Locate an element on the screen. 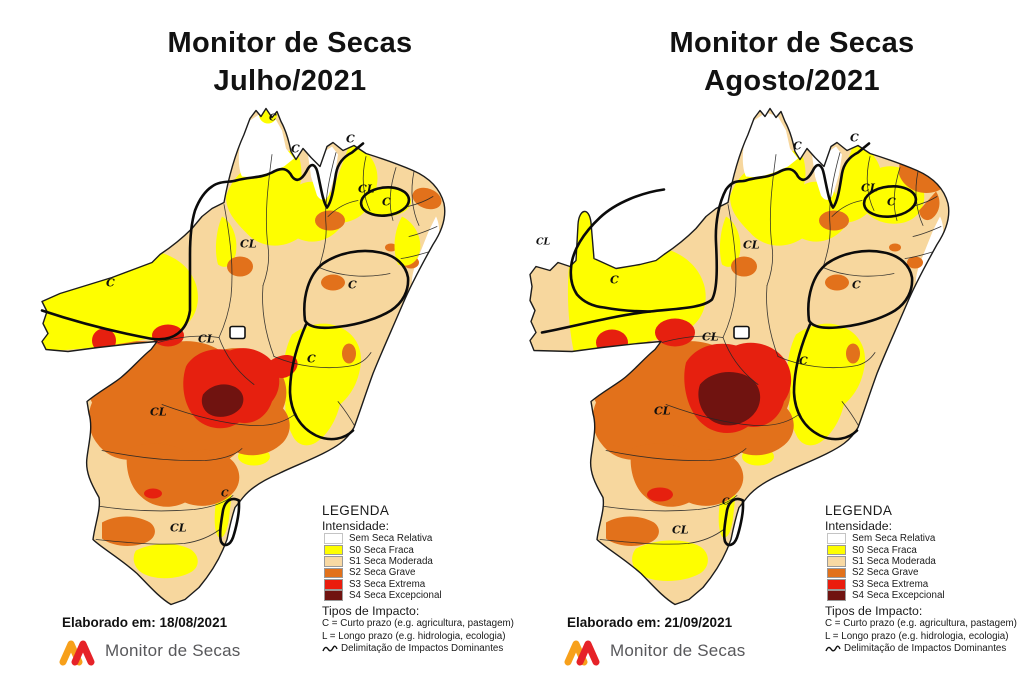 The width and height of the screenshot is (1024, 683). page-title: Monitor de Secas Agosto/2021 is located at coordinates (783, 62).